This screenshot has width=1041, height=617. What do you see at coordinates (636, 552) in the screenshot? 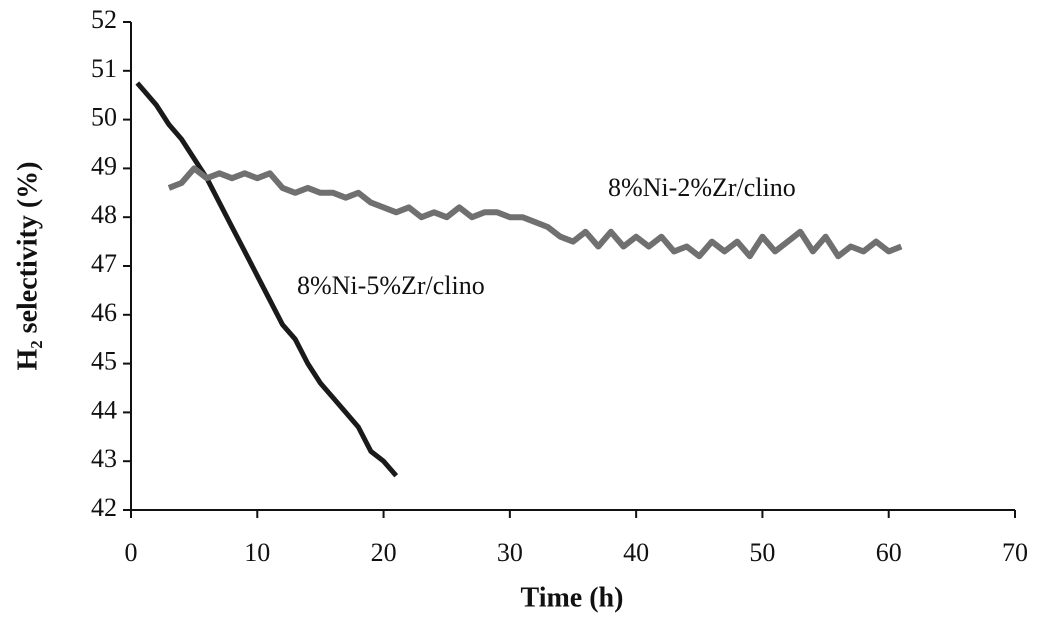
I see `x-tick-label: 40` at bounding box center [636, 552].